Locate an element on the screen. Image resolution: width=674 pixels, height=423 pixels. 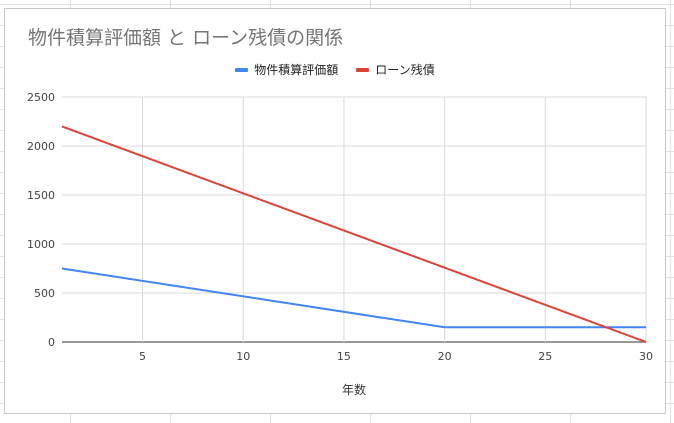
chart-legend: 物件積算評価額 ローン残債 is located at coordinates (335, 69).